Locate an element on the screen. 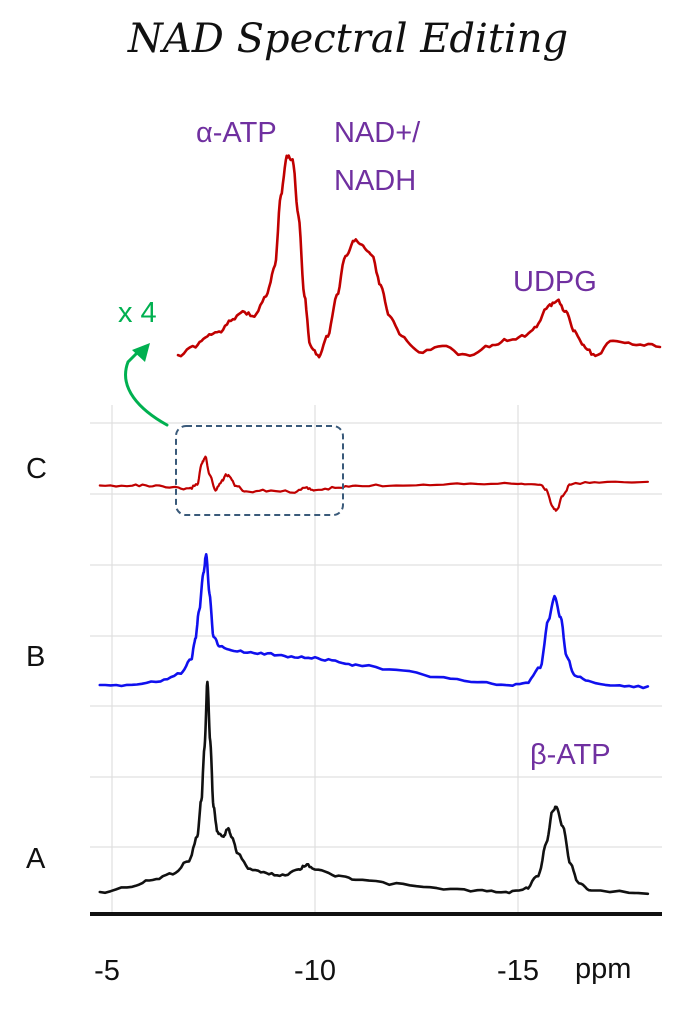 The width and height of the screenshot is (684, 1022). trace-B-line is located at coordinates (374, 621).